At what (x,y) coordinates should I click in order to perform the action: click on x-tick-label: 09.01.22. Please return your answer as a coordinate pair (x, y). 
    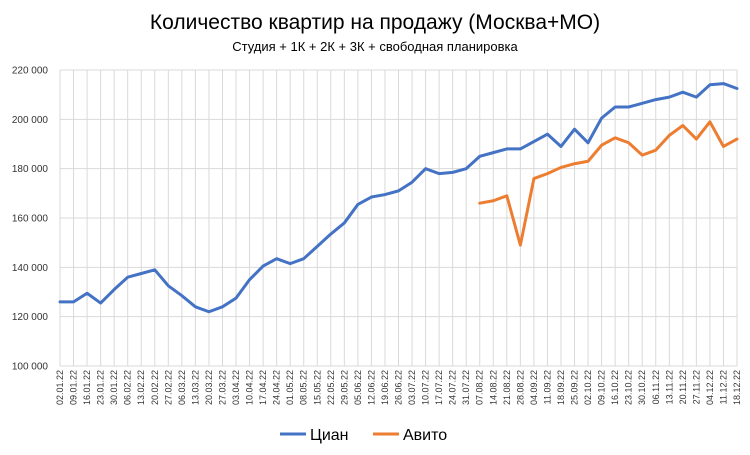
    Looking at the image, I should click on (74, 387).